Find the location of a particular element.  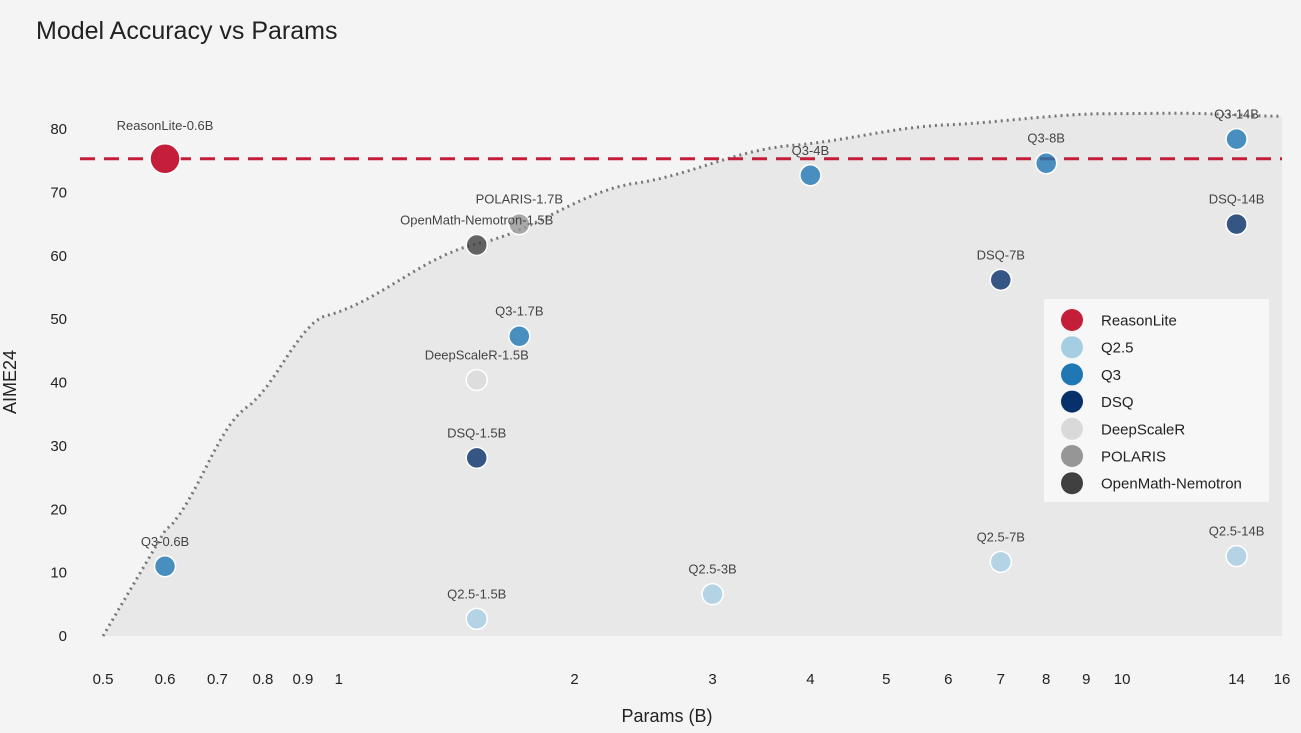

point-label: POLARIS-1.7B is located at coordinates (519, 199).